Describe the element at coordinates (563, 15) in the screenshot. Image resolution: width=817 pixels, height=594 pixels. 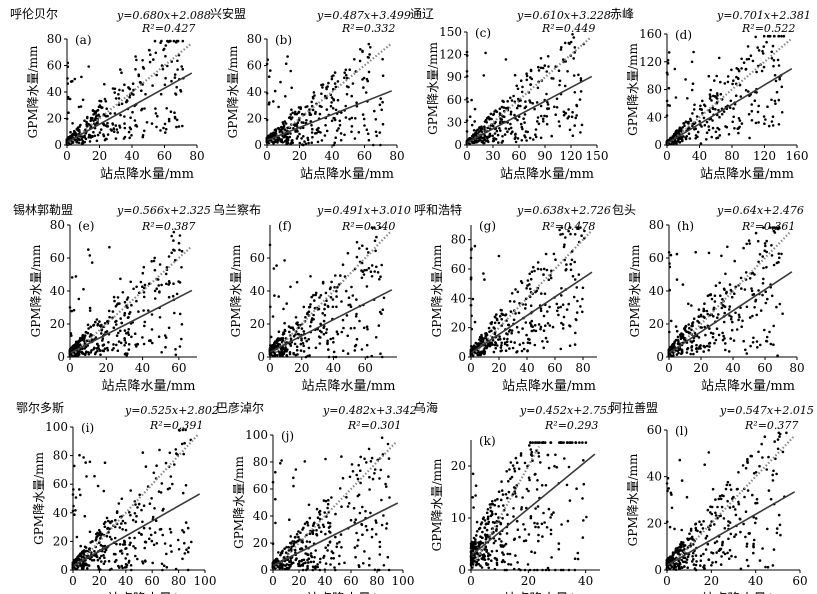
I see `regression-equation: y=0.610x+3.228` at that location.